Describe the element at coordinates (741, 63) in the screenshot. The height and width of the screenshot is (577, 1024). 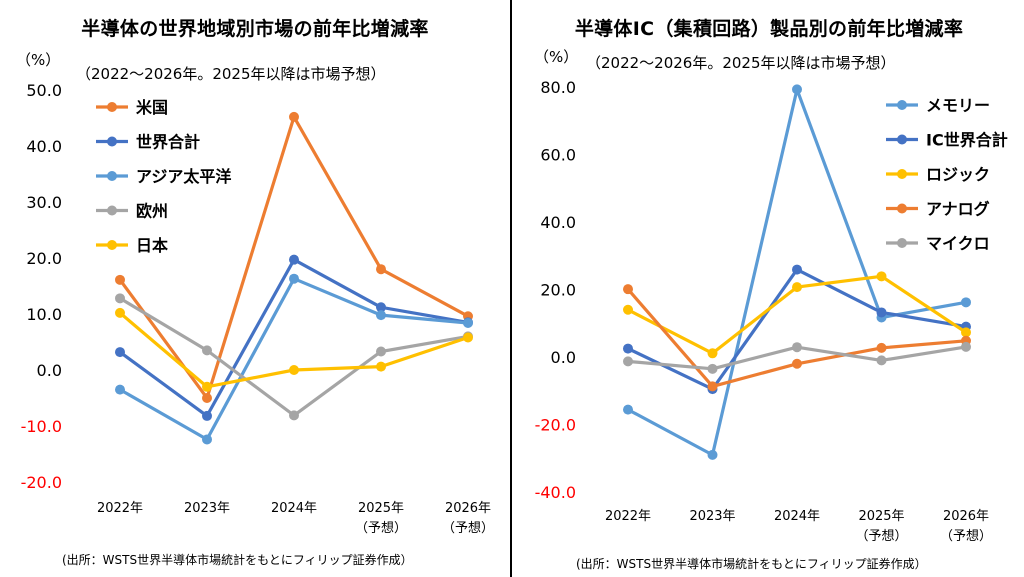
I see `chart-subtitle: （2022～2026年。2025年以降は市場予想）` at that location.